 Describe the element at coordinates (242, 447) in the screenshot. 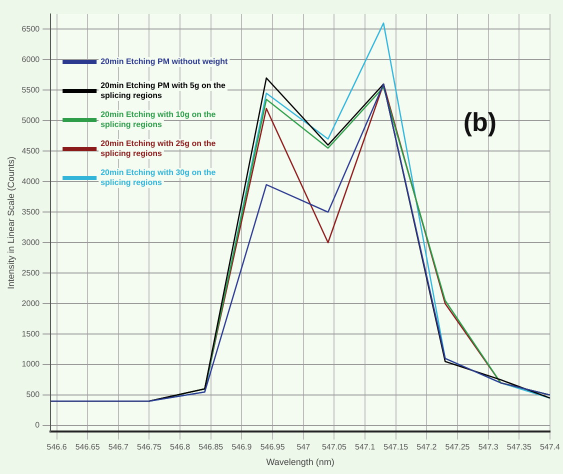

I see `x-tick-label: 546.9` at that location.